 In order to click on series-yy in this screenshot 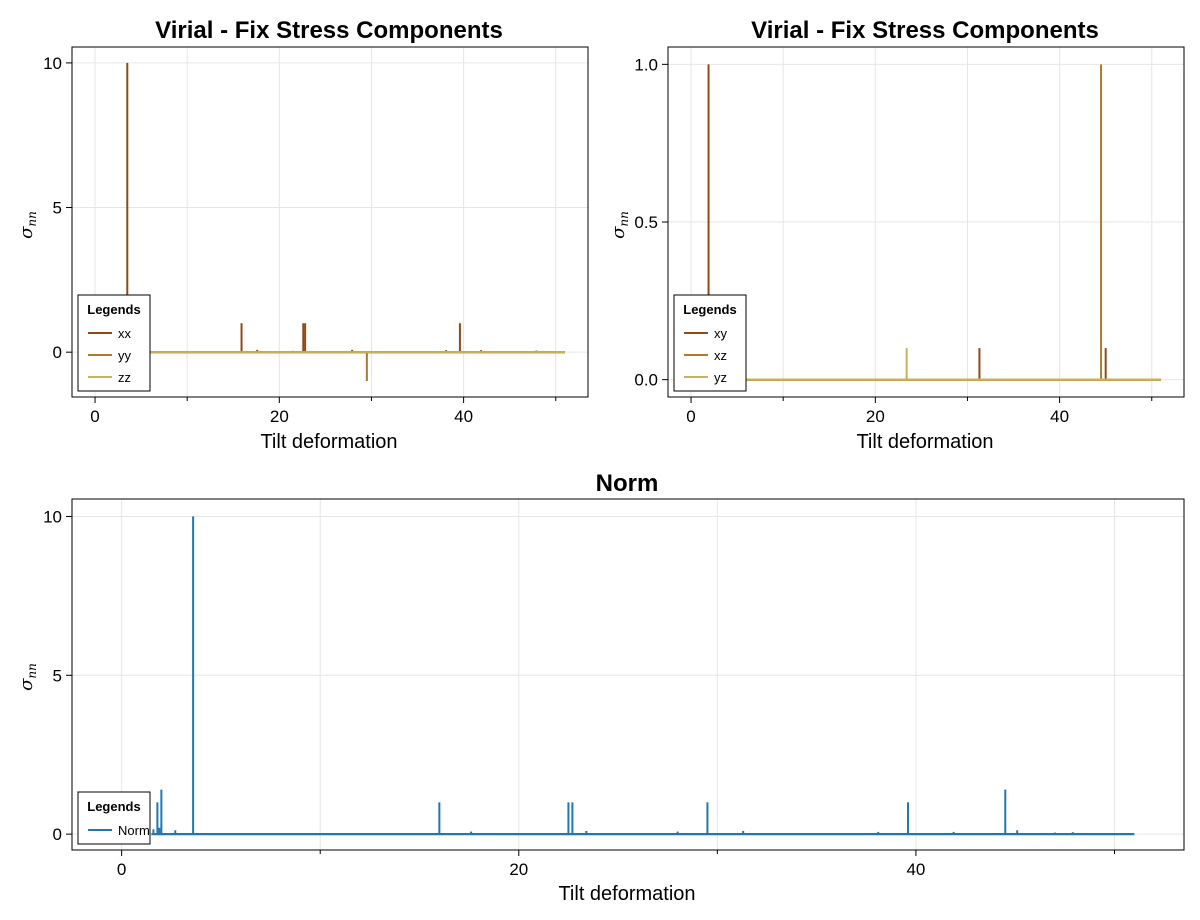, I will do `click(336, 366)`.